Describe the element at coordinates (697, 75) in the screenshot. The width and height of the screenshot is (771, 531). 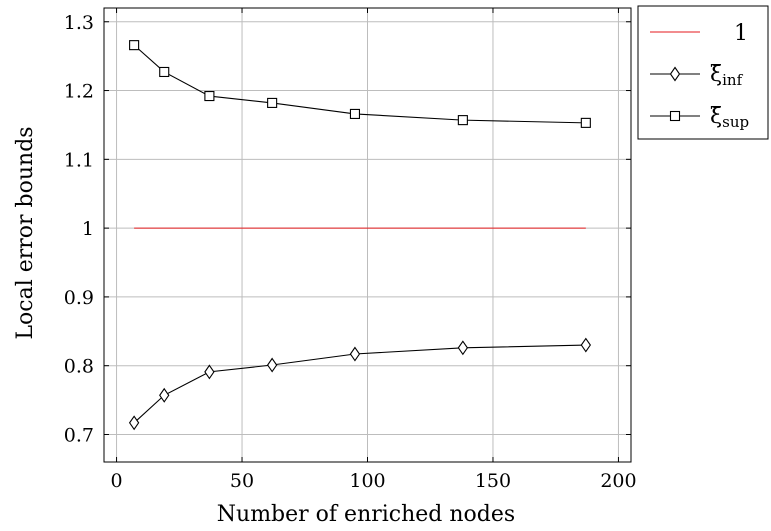
I see `legend-entry-diamond: ξ̄inf` at that location.